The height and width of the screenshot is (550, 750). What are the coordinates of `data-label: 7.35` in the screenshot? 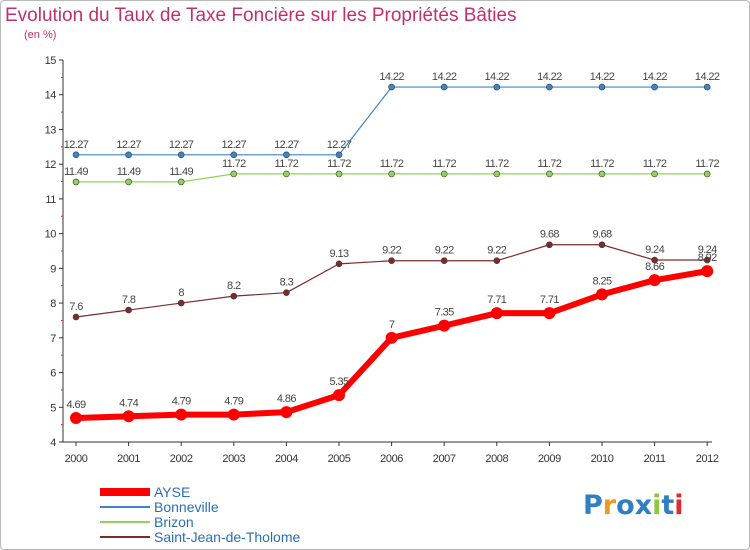 It's located at (444, 313).